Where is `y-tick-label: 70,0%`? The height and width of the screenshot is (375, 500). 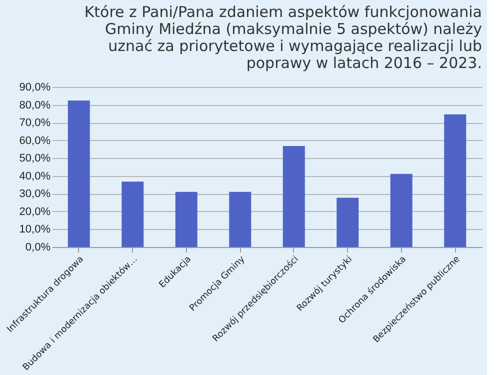
y-tick-label: 70,0% is located at coordinates (35, 123).